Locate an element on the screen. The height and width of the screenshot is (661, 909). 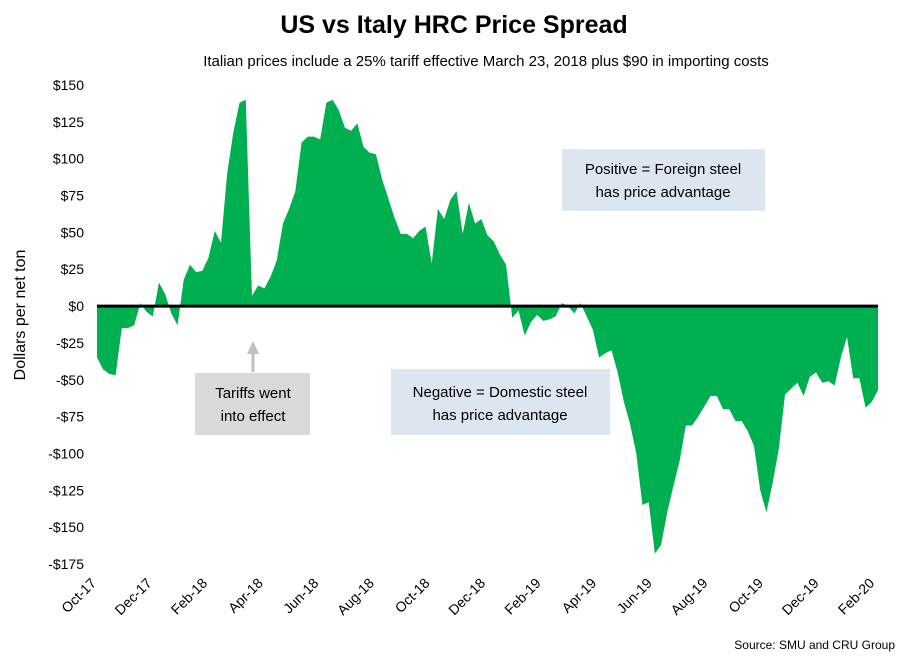
x-tick-label: Apr-18 is located at coordinates (245, 595).